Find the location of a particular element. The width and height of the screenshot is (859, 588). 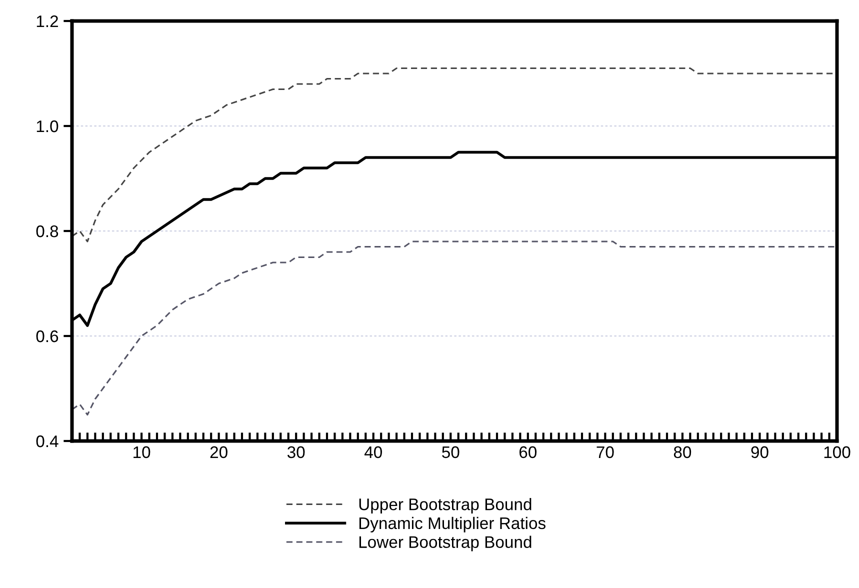

x-tick-label: 60 is located at coordinates (528, 452).